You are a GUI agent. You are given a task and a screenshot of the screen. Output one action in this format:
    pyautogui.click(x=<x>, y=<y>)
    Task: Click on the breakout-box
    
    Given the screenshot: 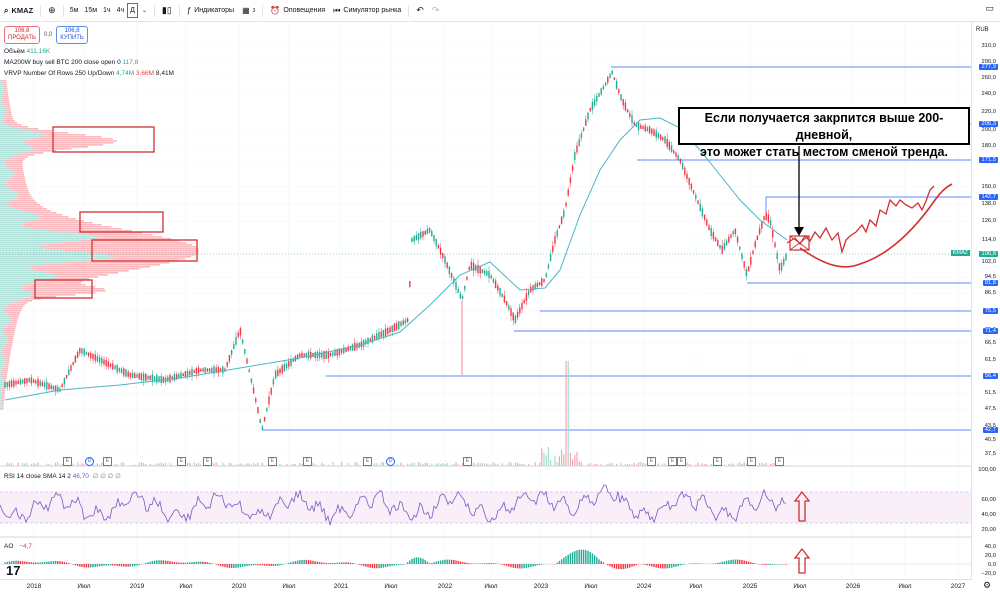 What is the action you would take?
    pyautogui.click(x=799, y=243)
    